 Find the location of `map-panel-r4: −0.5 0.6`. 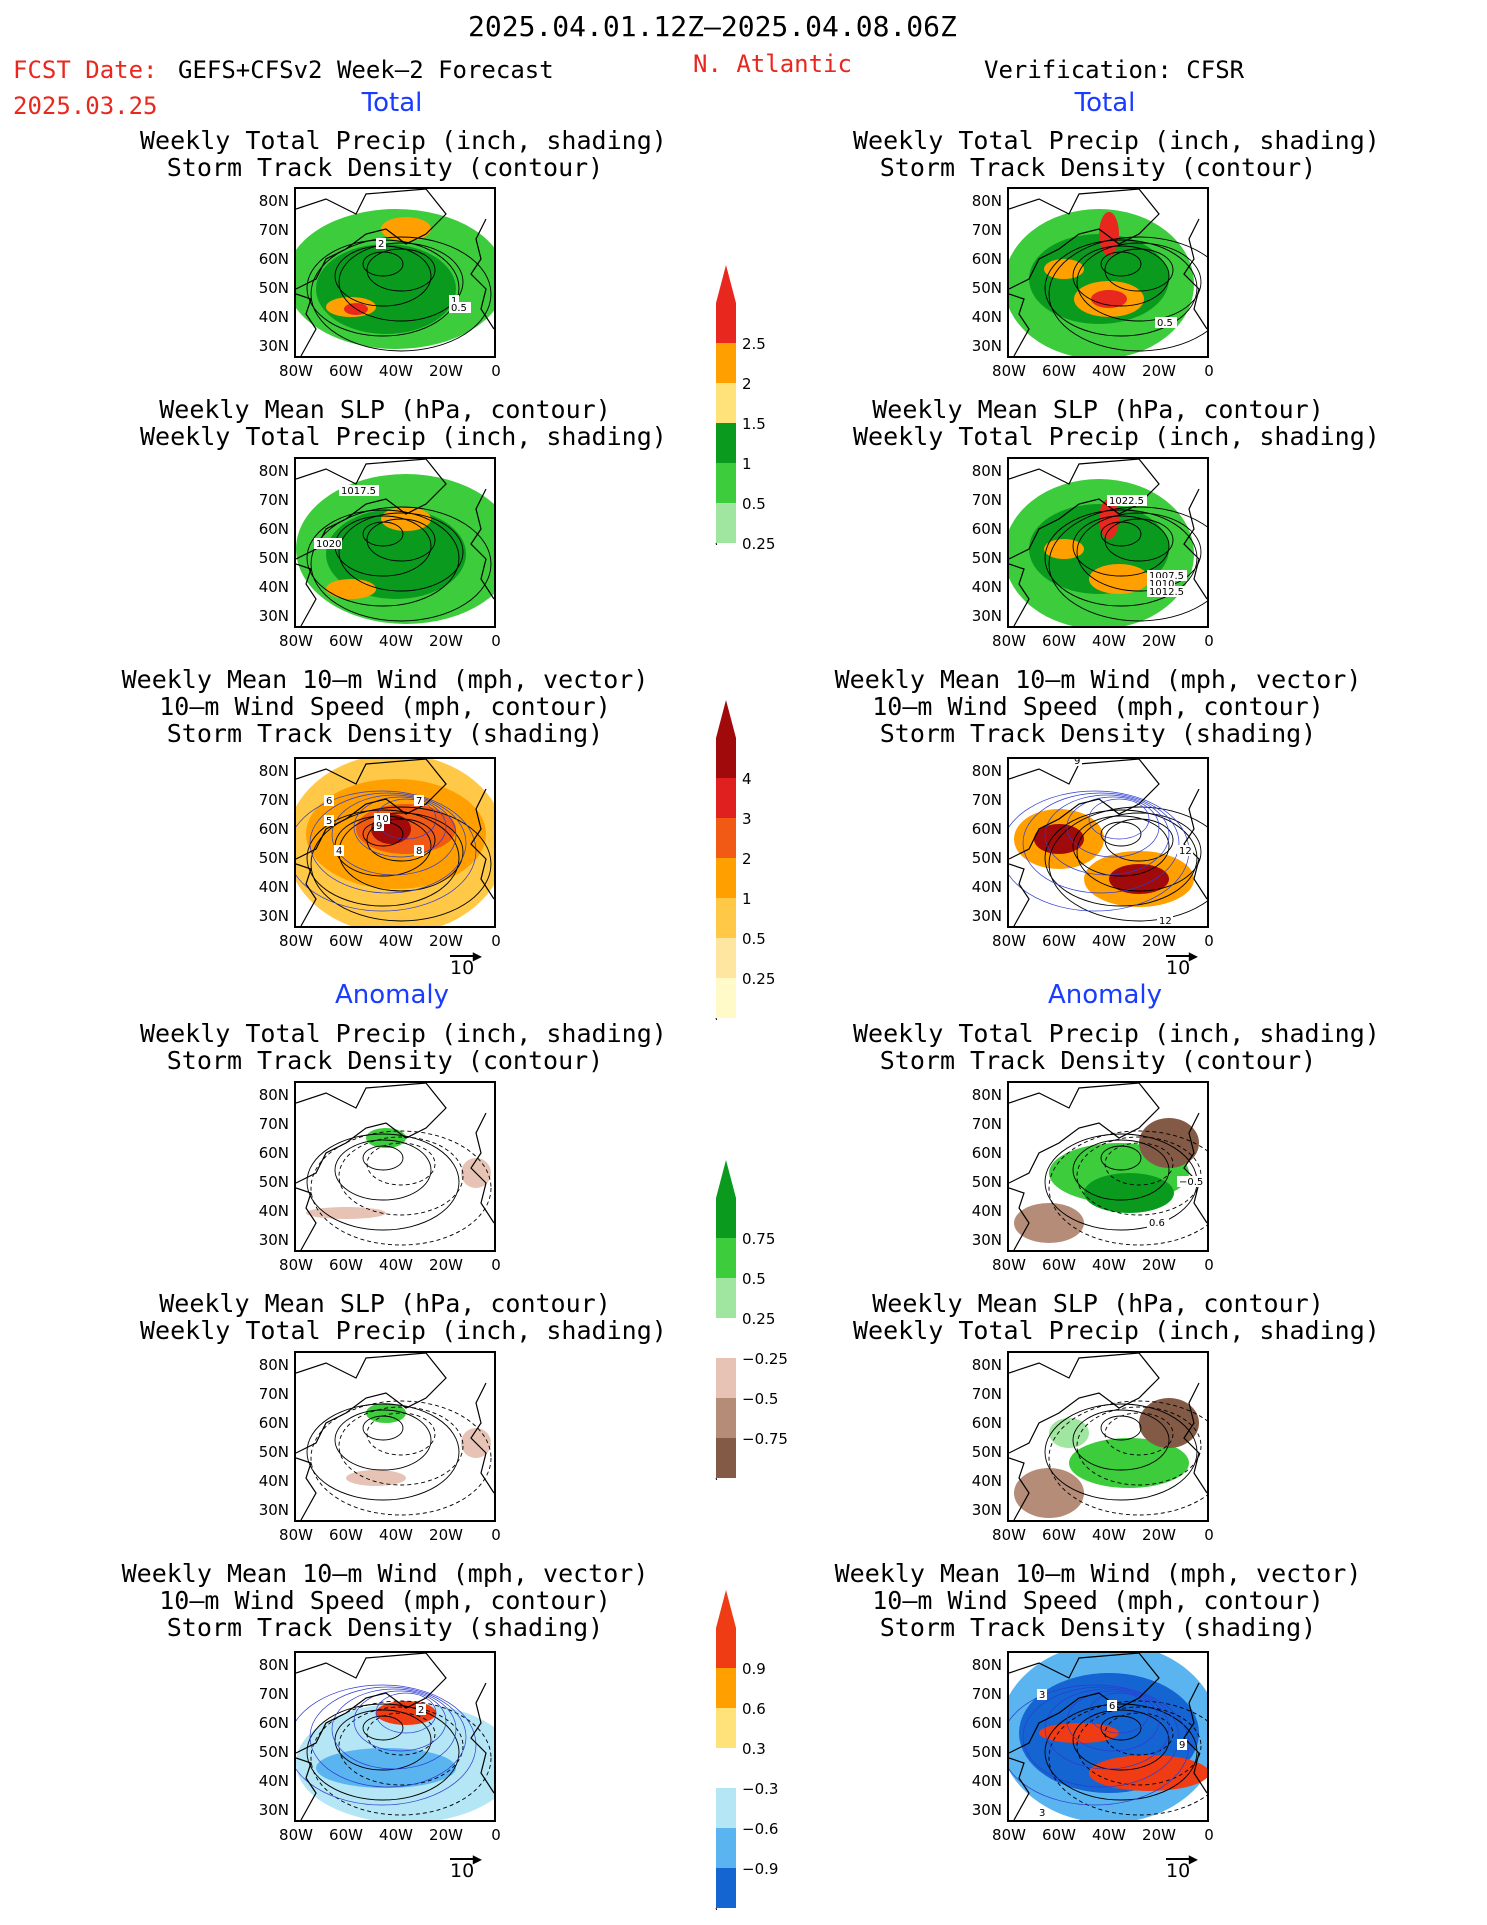

map-panel-r4: −0.5 0.6 is located at coordinates (1108, 1166).